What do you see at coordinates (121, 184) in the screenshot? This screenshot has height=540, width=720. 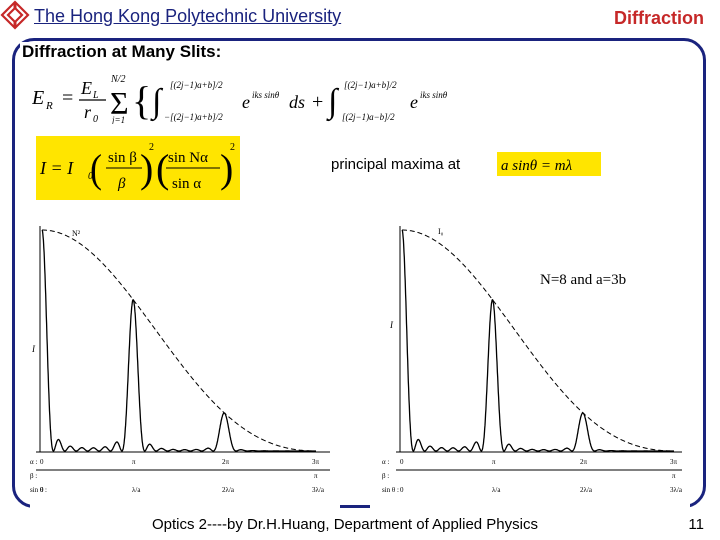 I see `eq-beta: β` at bounding box center [121, 184].